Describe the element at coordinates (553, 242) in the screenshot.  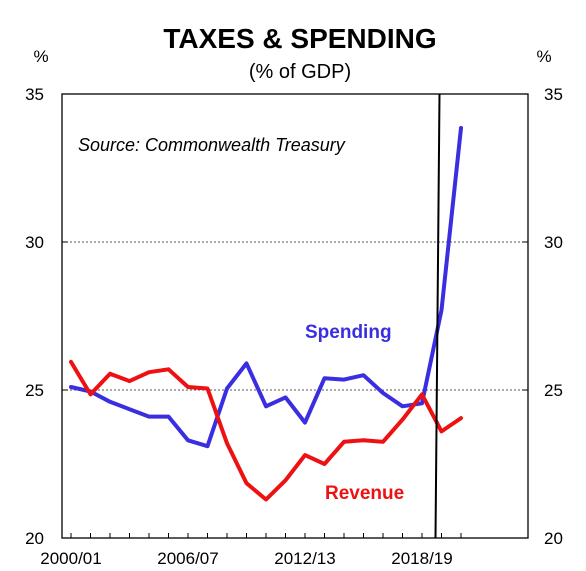
I see `y-tick-label-right: 30` at that location.